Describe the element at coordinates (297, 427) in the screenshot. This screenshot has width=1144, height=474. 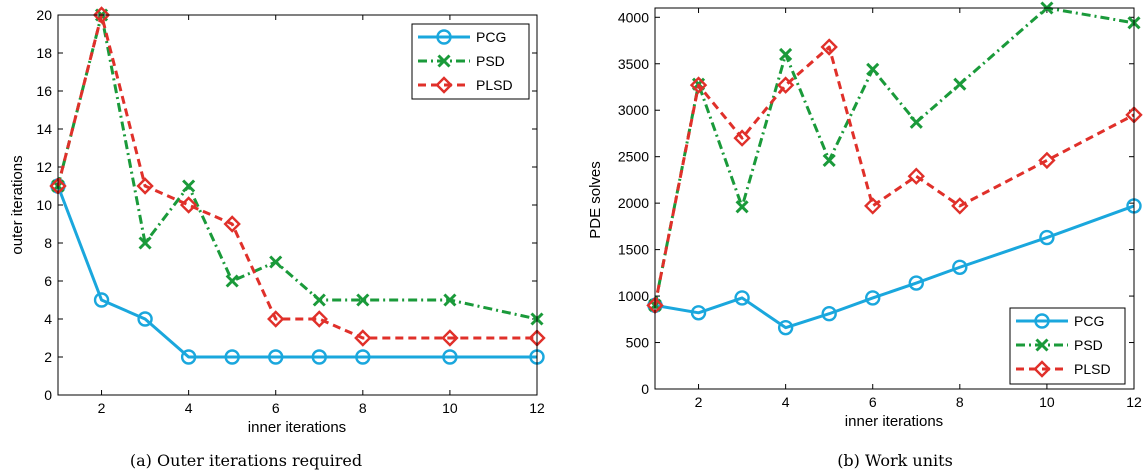
I see `x-axis-label-a: inner iterations` at that location.